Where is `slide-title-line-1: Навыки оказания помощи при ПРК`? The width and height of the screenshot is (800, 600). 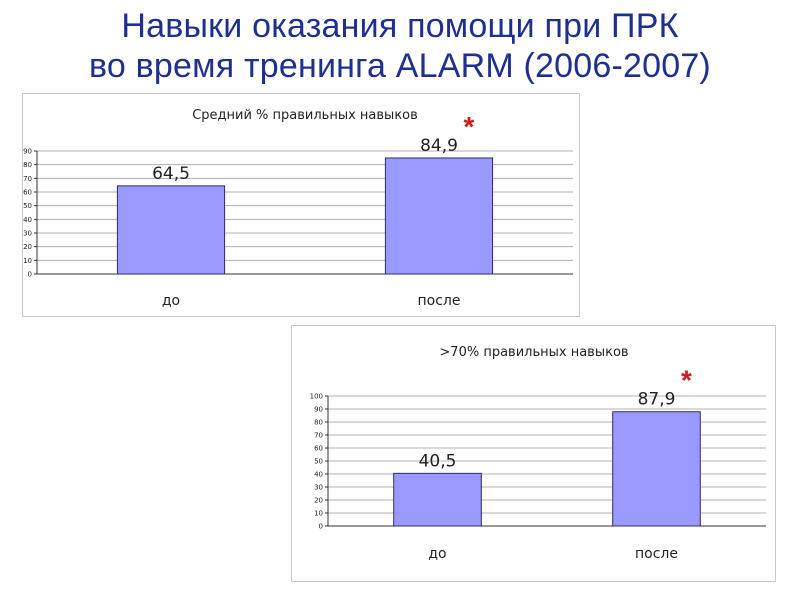 slide-title-line-1: Навыки оказания помощи при ПРК is located at coordinates (400, 26).